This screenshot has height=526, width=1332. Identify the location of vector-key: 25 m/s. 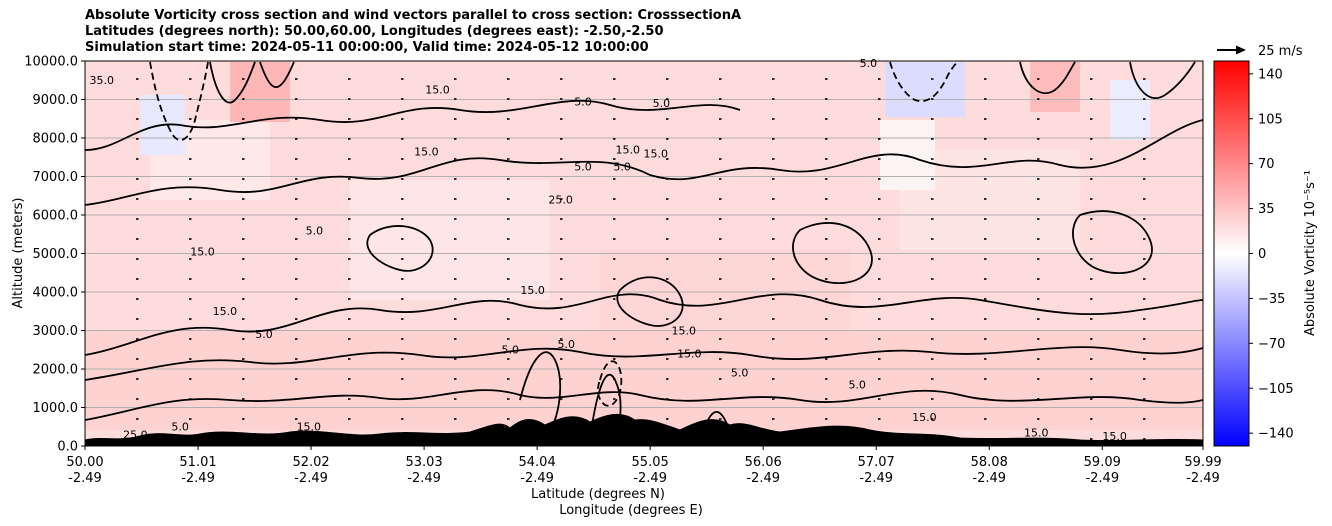
(1260, 51).